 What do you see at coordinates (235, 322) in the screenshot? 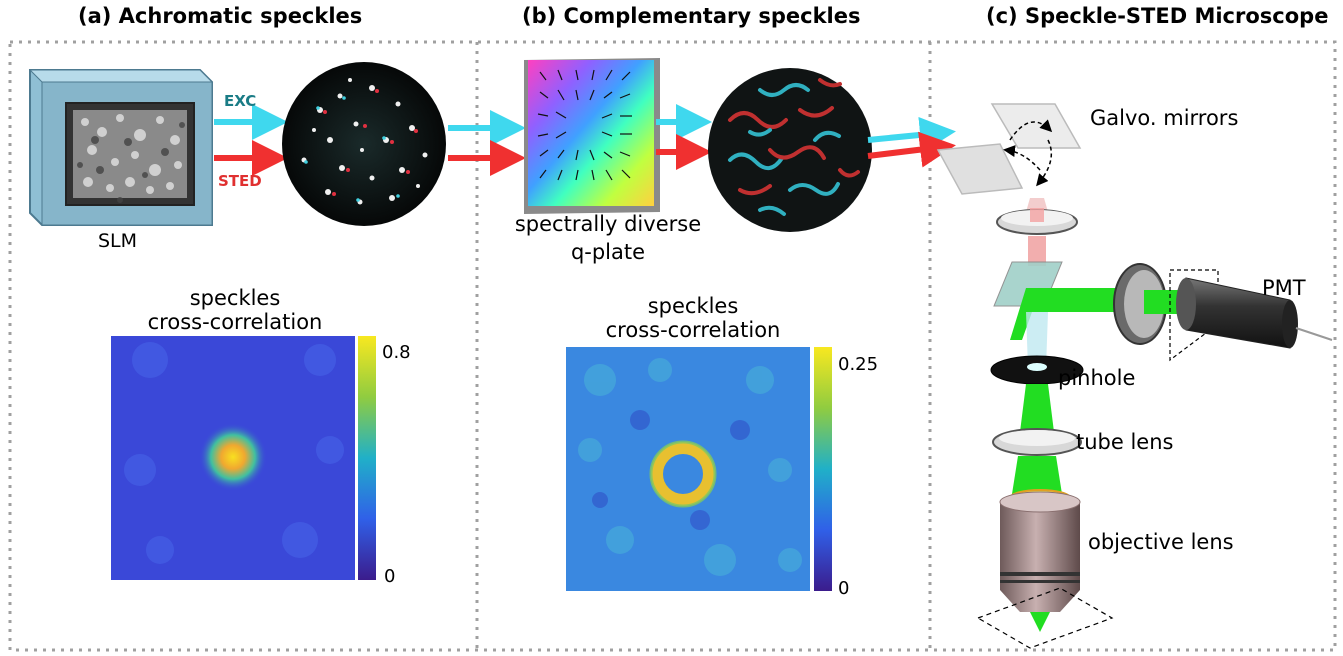
I see `heatmap-a-title-2: cross-correlation` at bounding box center [235, 322].